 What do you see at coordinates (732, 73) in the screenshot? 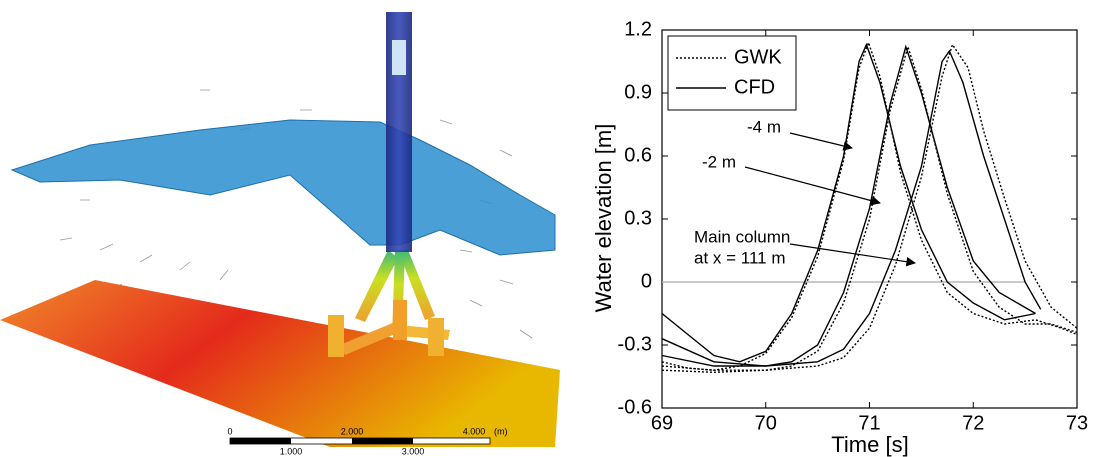
I see `legend-box` at bounding box center [732, 73].